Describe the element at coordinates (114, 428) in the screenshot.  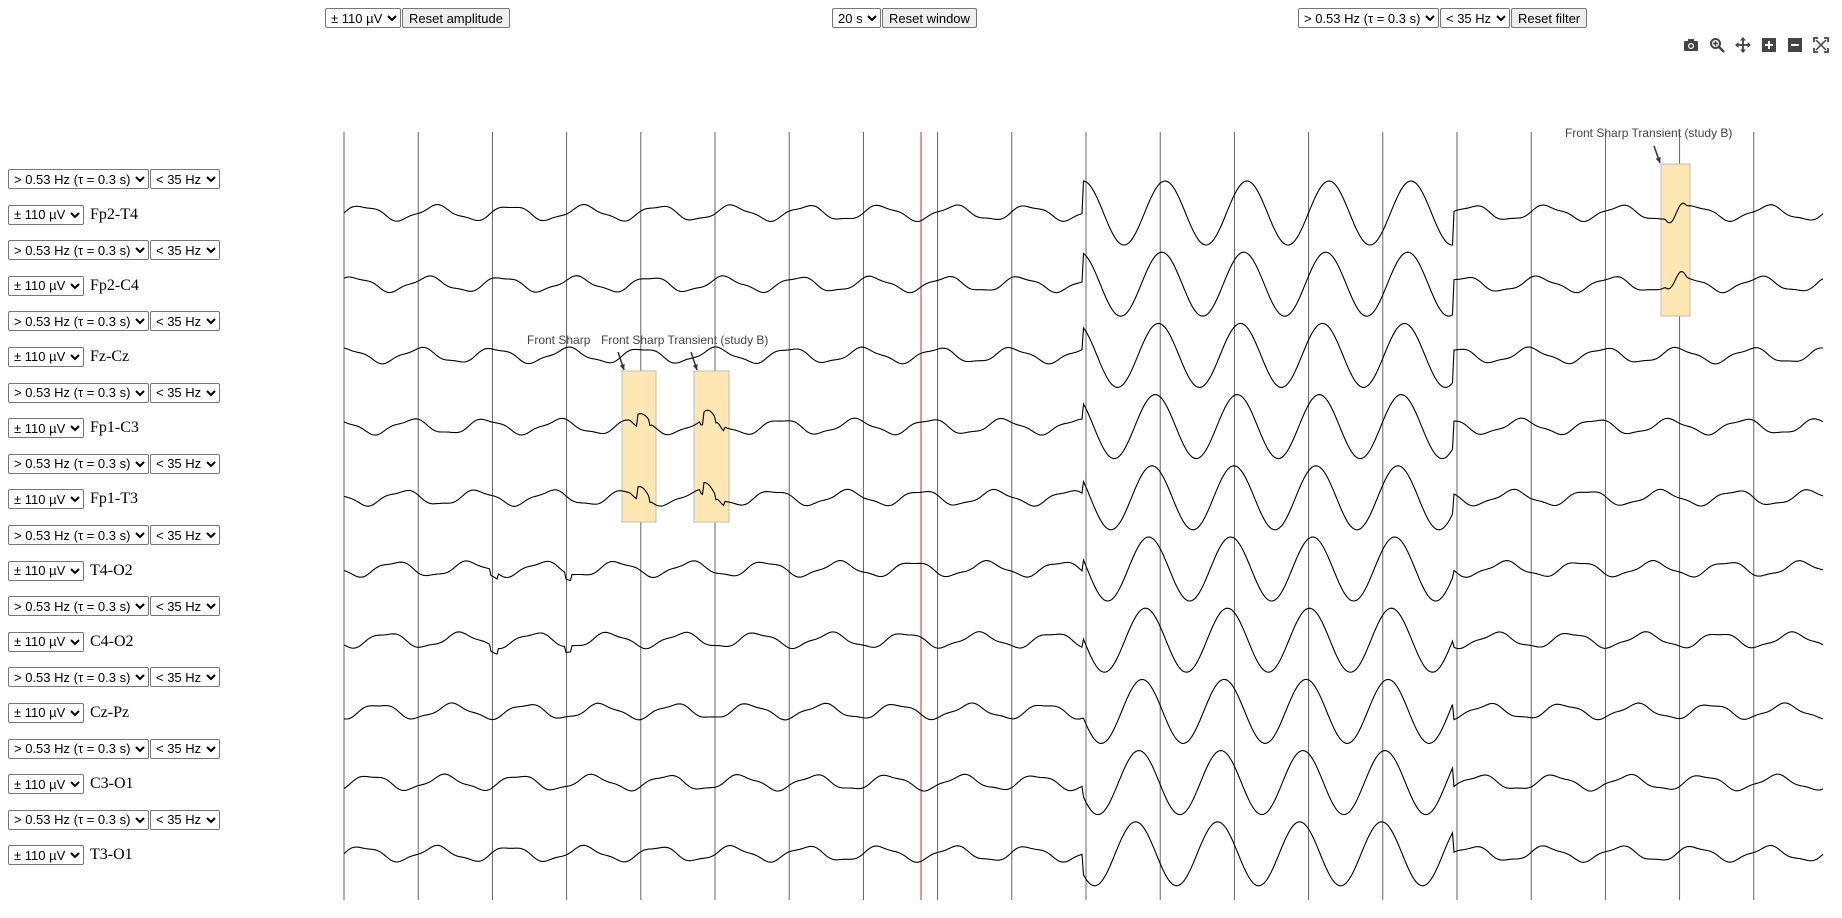
I see `channel-label: Fp1-C3` at that location.